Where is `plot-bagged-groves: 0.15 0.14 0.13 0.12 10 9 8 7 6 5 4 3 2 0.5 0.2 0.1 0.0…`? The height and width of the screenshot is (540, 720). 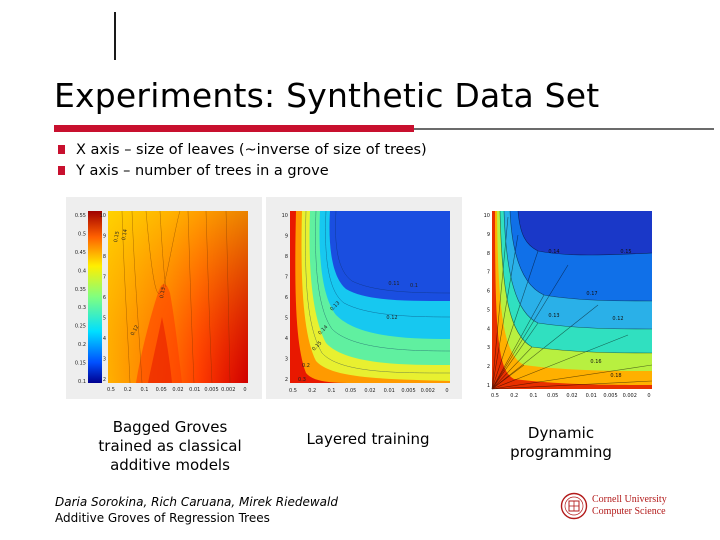
plot-bagged-groves: 0.15 0.14 0.13 0.12 10 9 8 7 6 5 4 3 2 0.5 0.2 0.1 0.0… is located at coordinates (164, 298).